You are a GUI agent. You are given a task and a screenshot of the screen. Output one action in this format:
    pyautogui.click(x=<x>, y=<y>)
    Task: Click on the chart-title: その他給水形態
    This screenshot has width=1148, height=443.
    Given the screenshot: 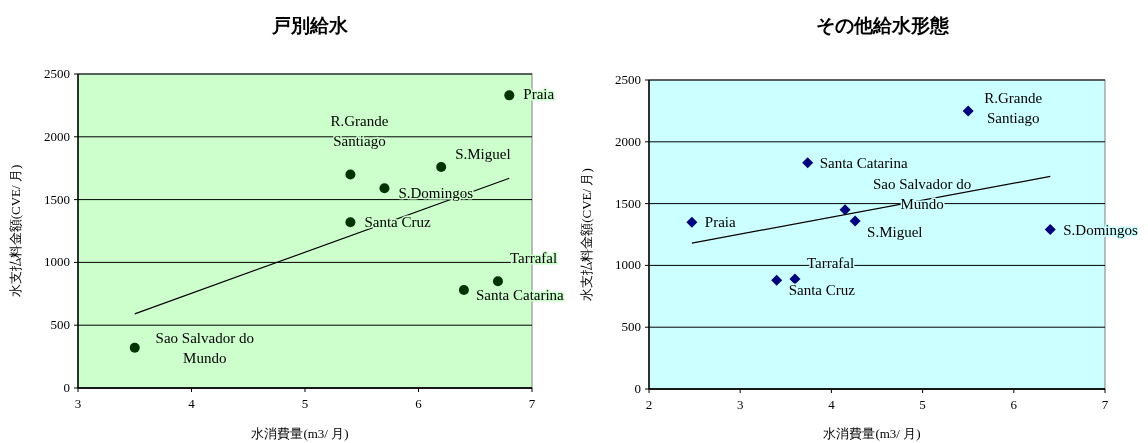 What is the action you would take?
    pyautogui.click(x=882, y=25)
    